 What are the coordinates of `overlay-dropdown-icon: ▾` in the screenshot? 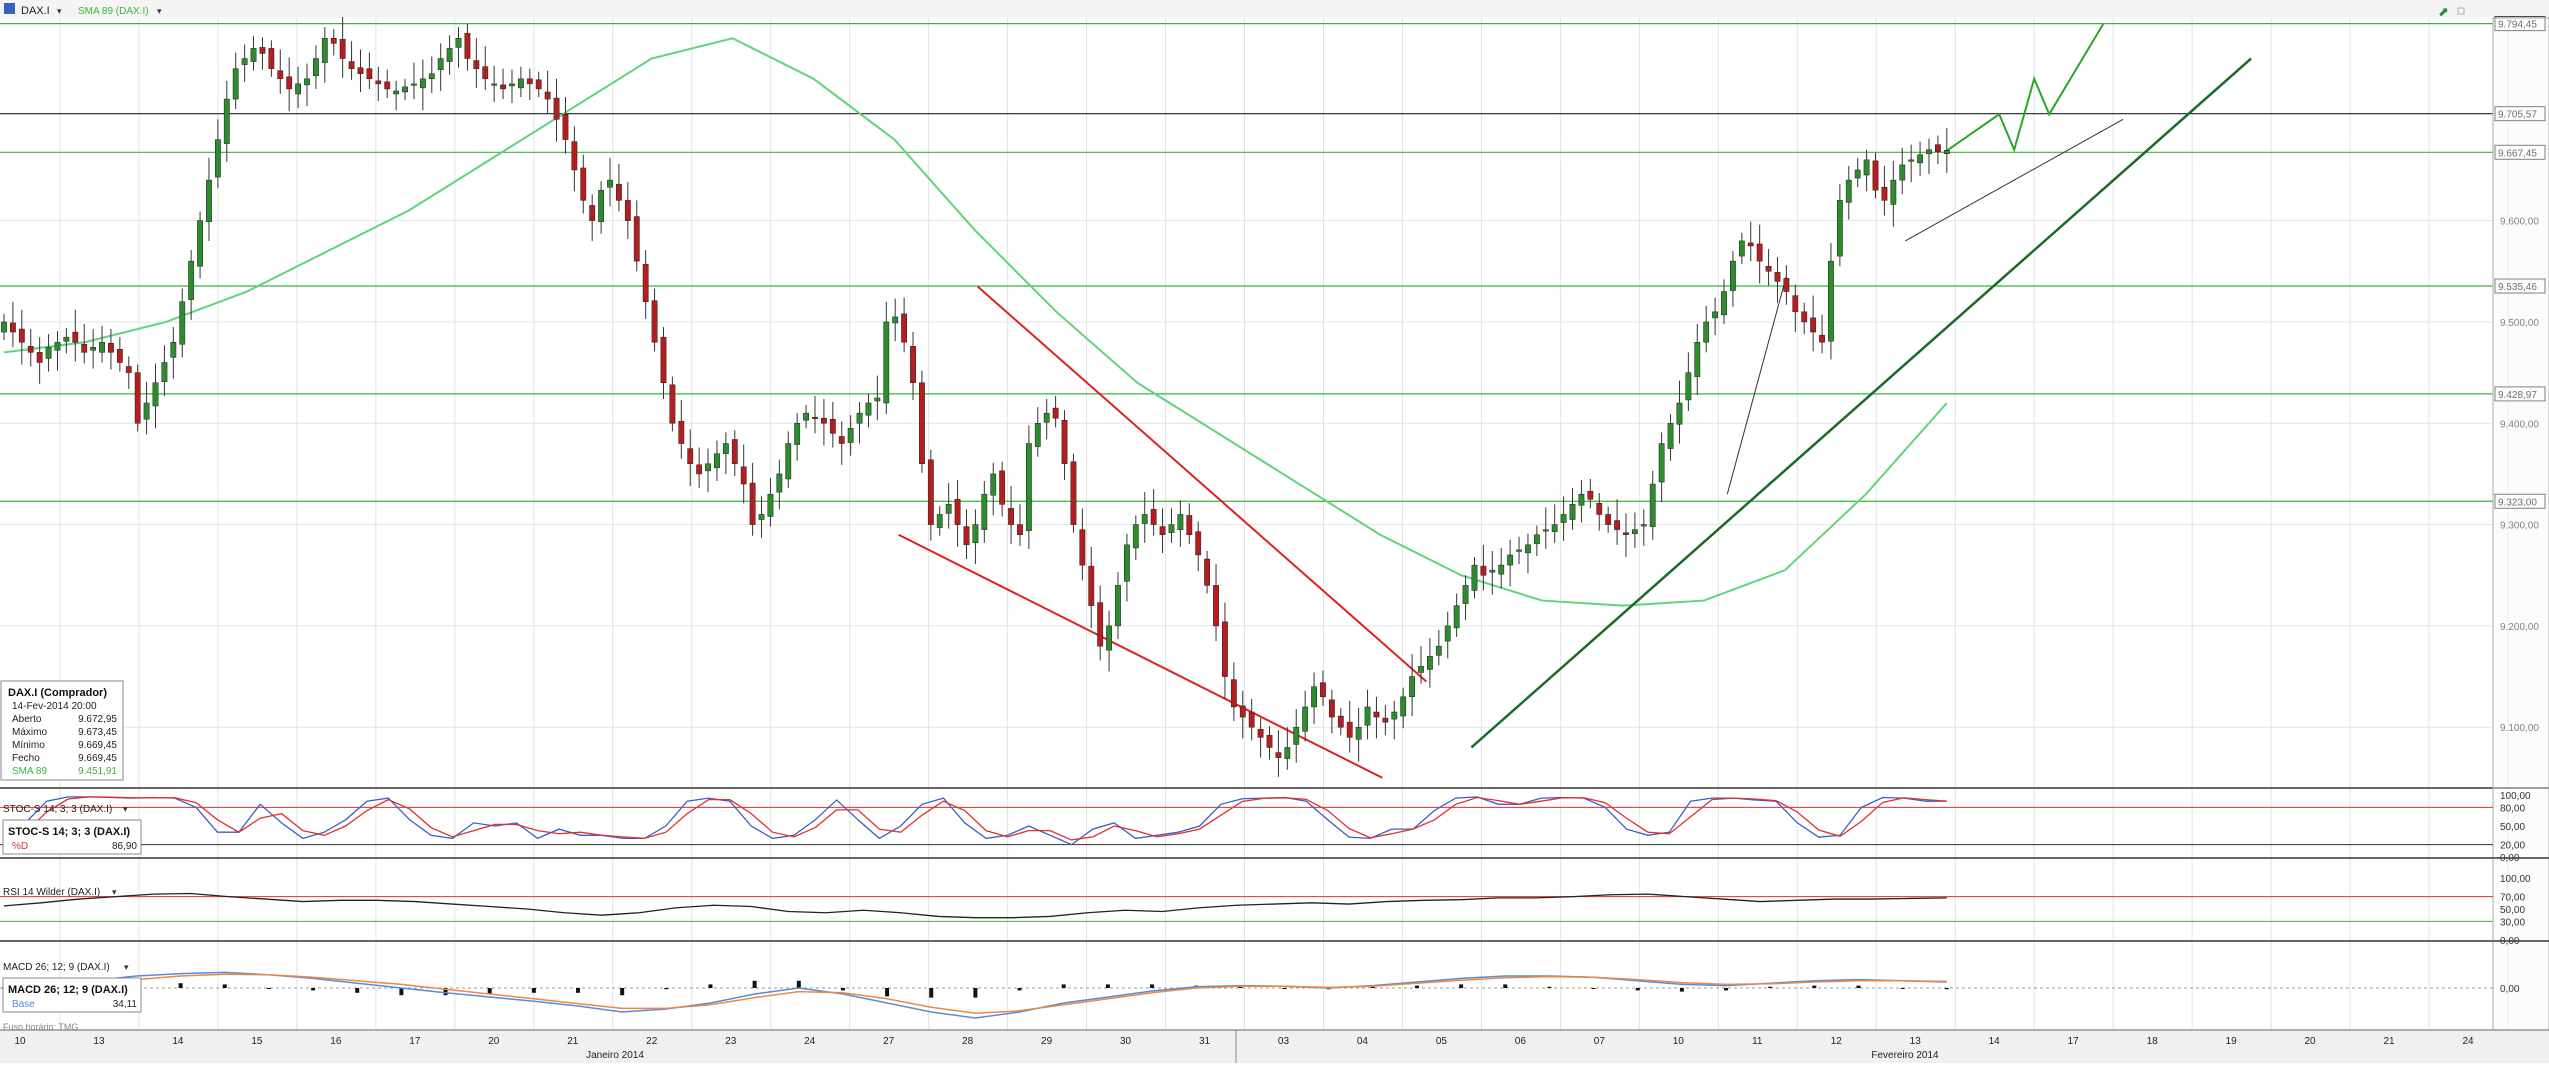 It's located at (159, 11).